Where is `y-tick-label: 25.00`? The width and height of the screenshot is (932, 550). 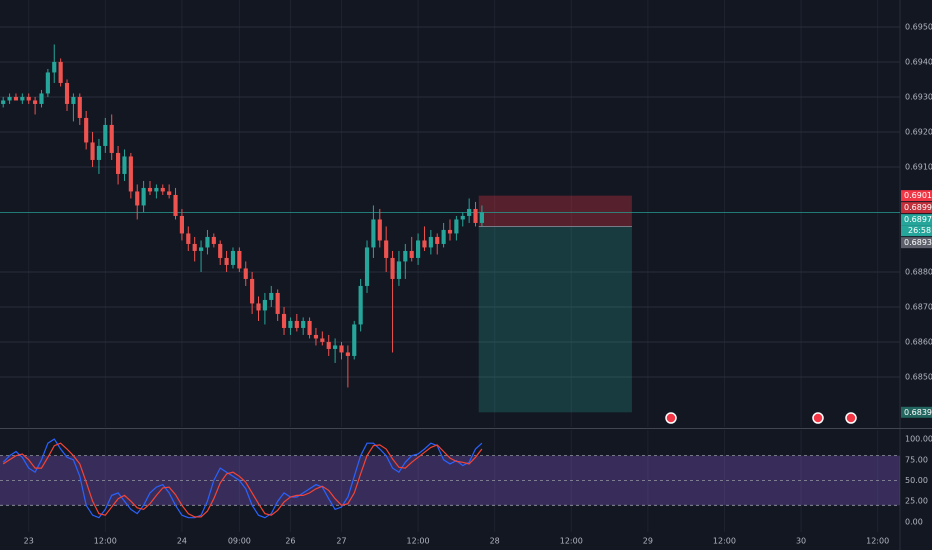
y-tick-label: 25.00 is located at coordinates (916, 501).